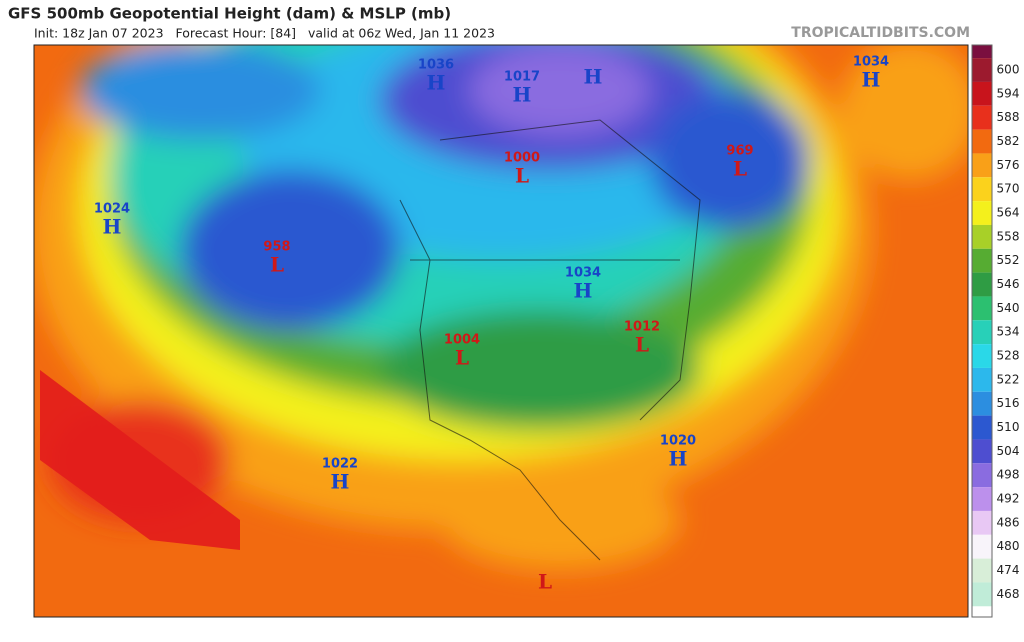 The height and width of the screenshot is (642, 1024). What do you see at coordinates (340, 464) in the screenshot?
I see `pressure-value: 1022` at bounding box center [340, 464].